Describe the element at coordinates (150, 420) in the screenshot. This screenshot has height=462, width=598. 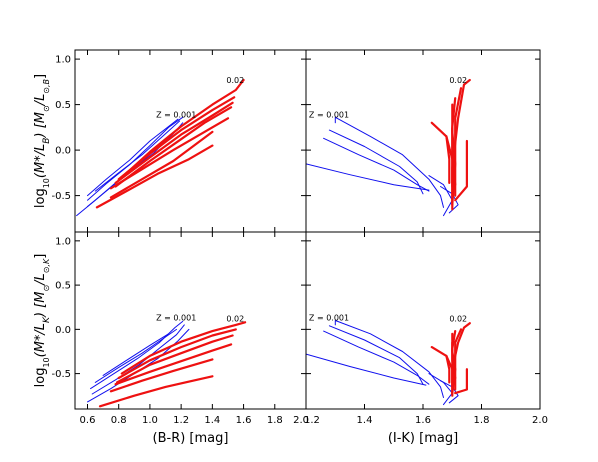
I see `x-tick-label: 1.0` at that location.